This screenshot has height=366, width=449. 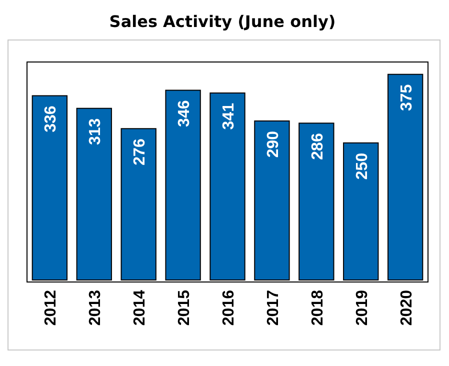 I want to click on x-tick-label: 2013, so click(x=95, y=308).